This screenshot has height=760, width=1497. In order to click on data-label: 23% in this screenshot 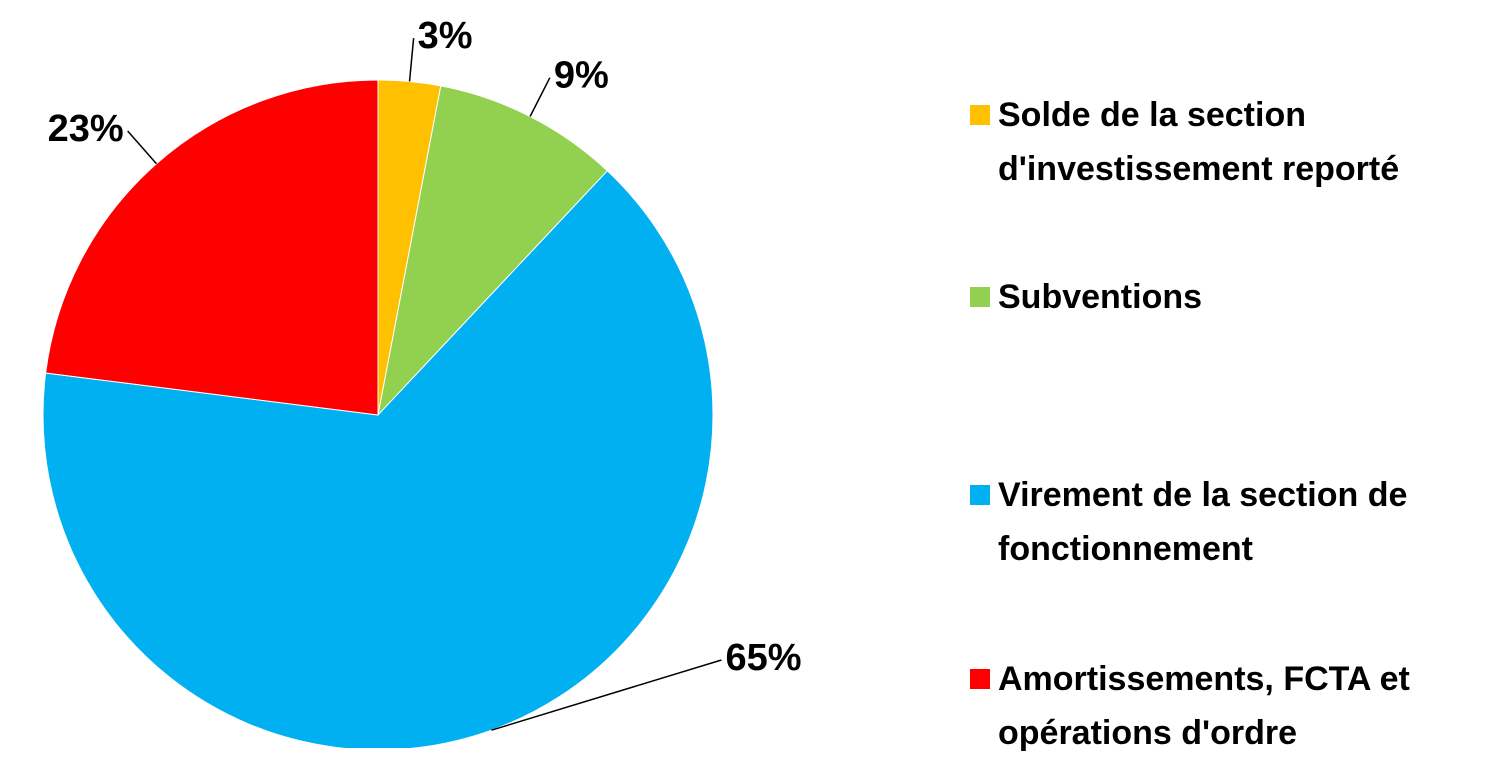, I will do `click(86, 129)`.